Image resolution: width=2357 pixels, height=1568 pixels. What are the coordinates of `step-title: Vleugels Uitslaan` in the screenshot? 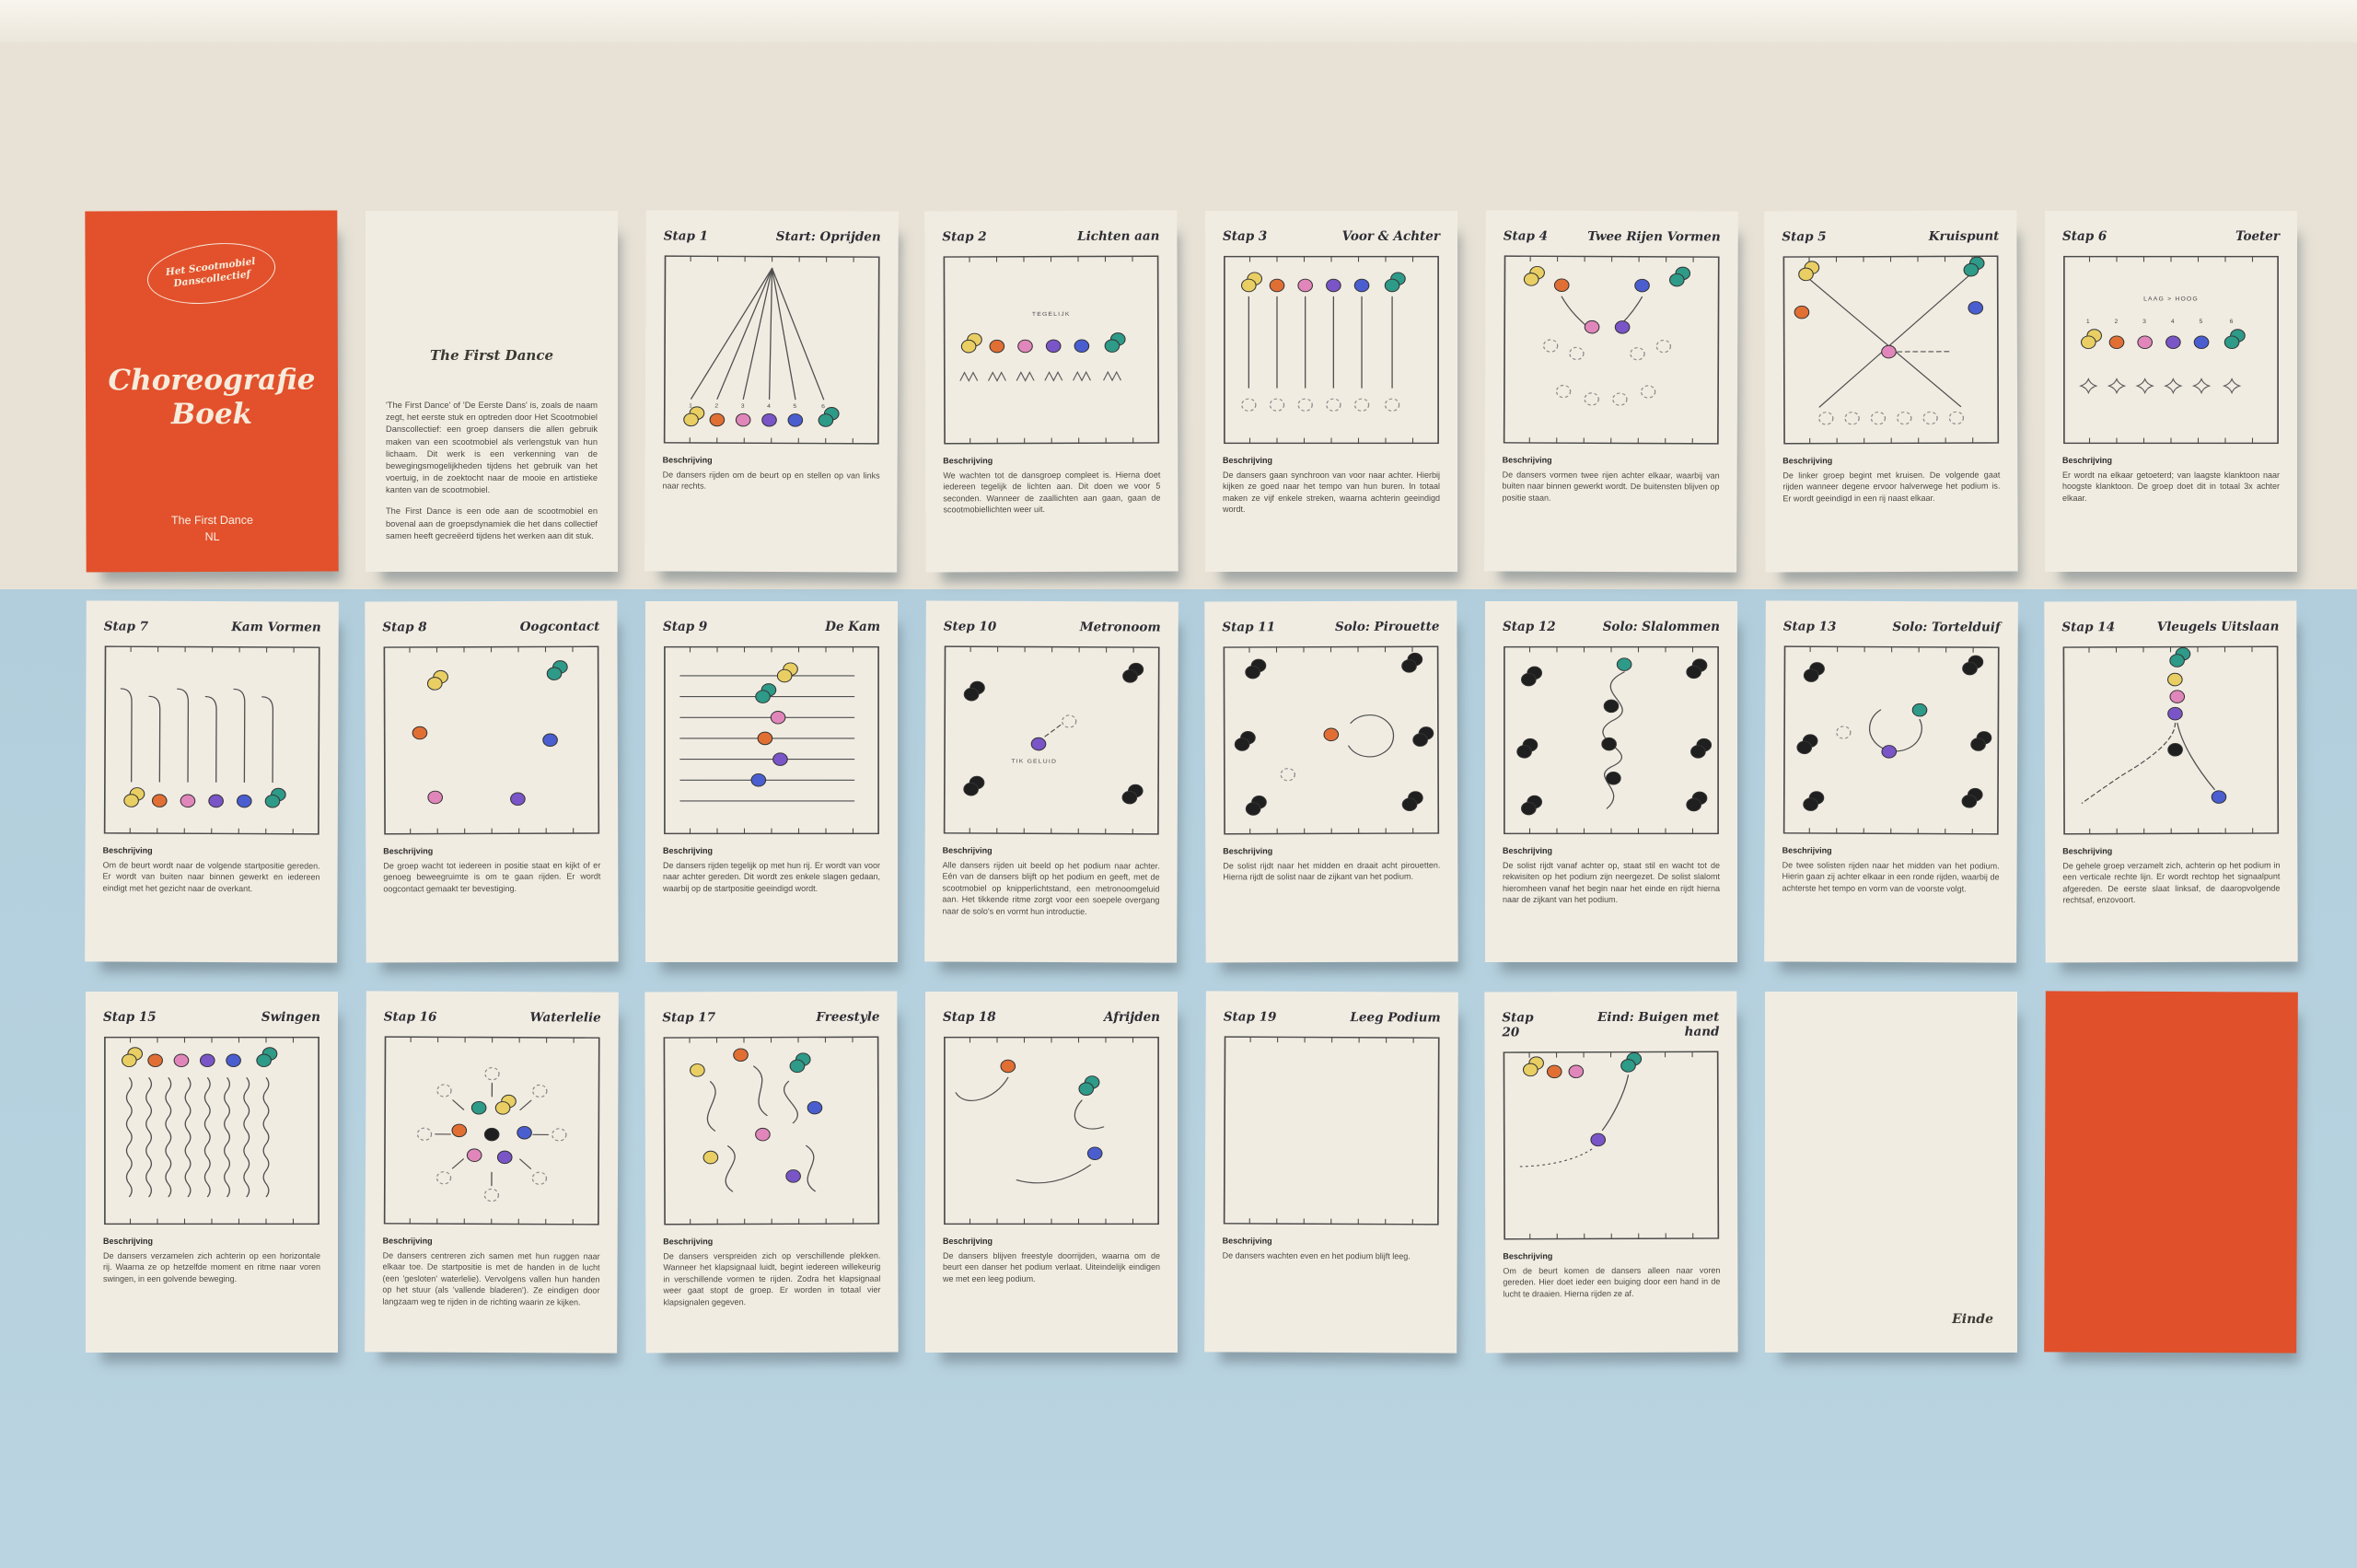 It's located at (2218, 627).